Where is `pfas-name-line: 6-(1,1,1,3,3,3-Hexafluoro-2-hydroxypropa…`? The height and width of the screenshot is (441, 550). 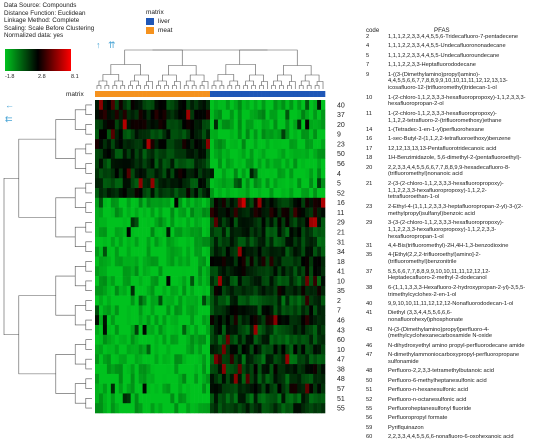 pfas-name-line: 6-(1,1,1,3,3,3-Hexafluoro-2-hydroxypropa… is located at coordinates (457, 287).